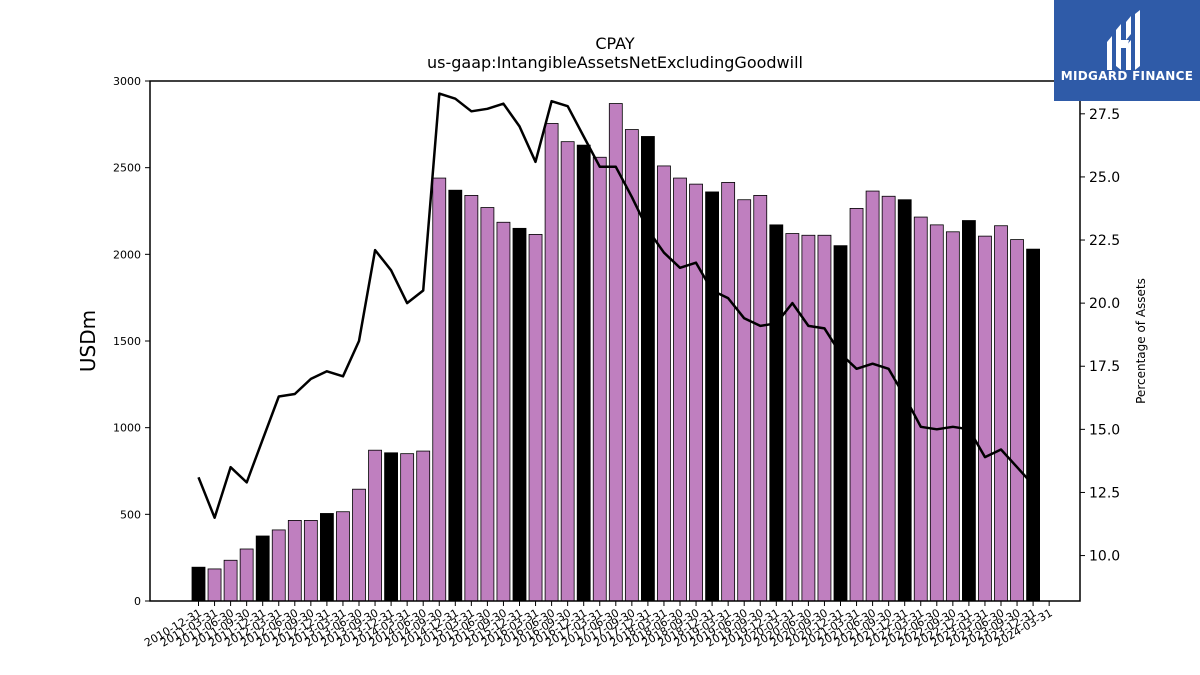  What do you see at coordinates (127, 81) in the screenshot?
I see `y-tick-label: 3000` at bounding box center [127, 81].